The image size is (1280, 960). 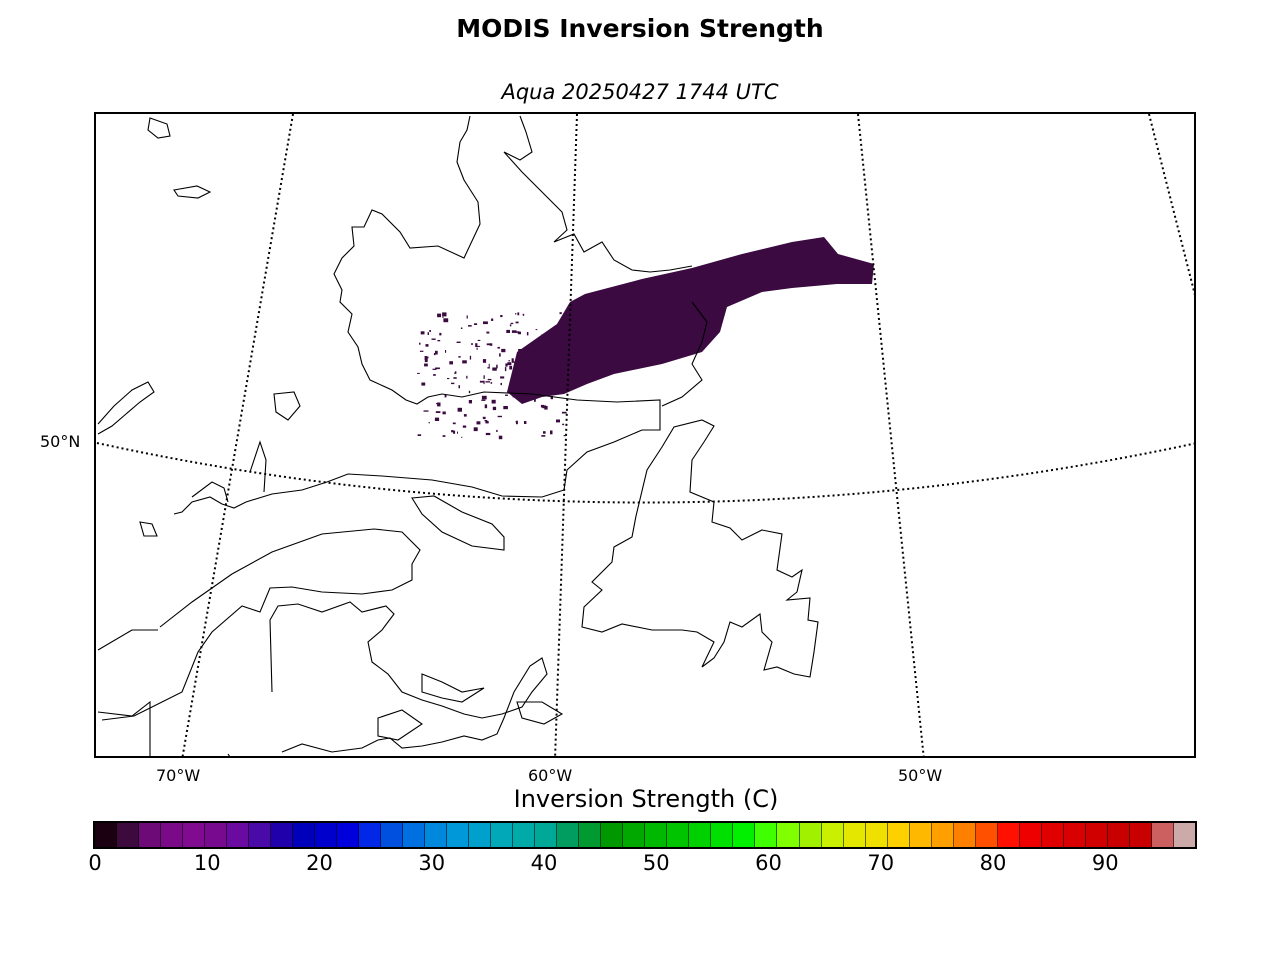 I want to click on inversion-data-overlay, so click(x=645, y=338).